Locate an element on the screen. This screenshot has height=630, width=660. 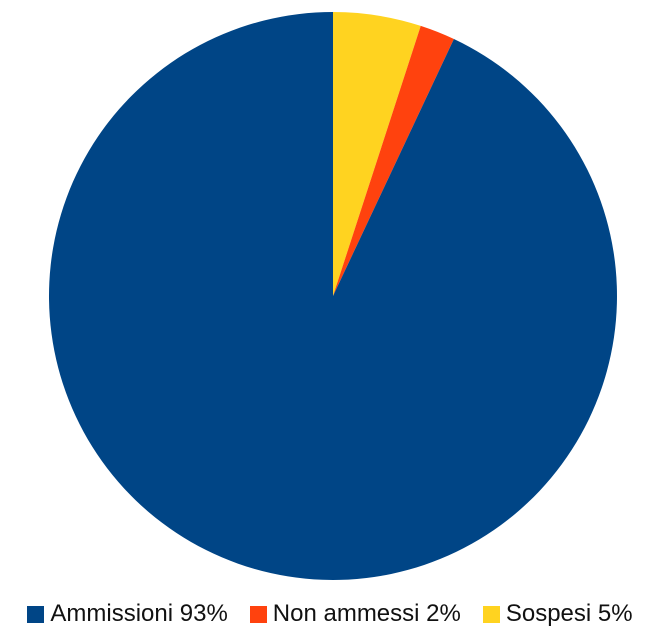
legend-label-non-ammessi: Non ammessi 2% is located at coordinates (366, 613).